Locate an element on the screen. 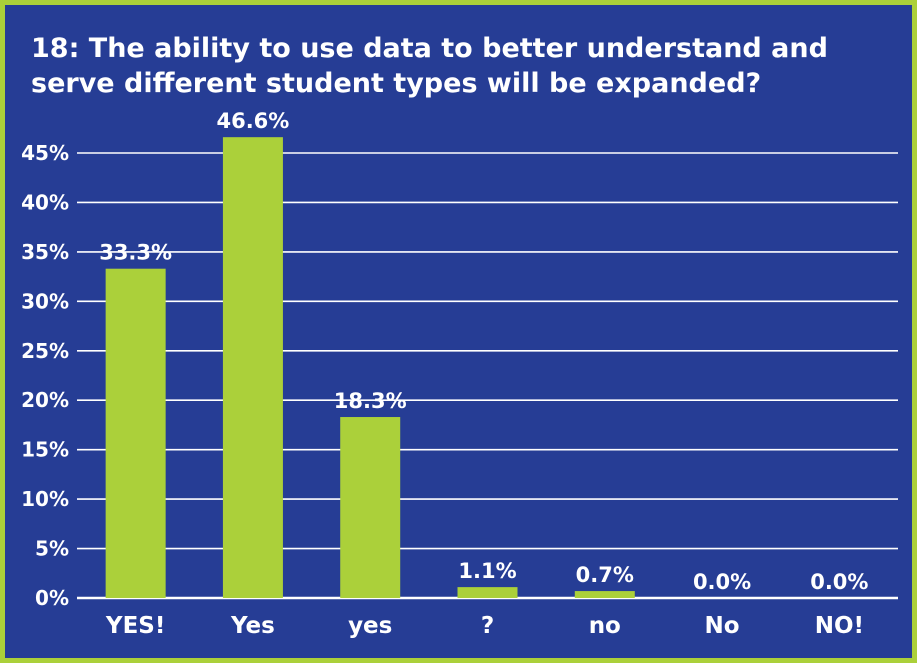 This screenshot has width=917, height=663. y-tick-label: 35% is located at coordinates (45, 252).